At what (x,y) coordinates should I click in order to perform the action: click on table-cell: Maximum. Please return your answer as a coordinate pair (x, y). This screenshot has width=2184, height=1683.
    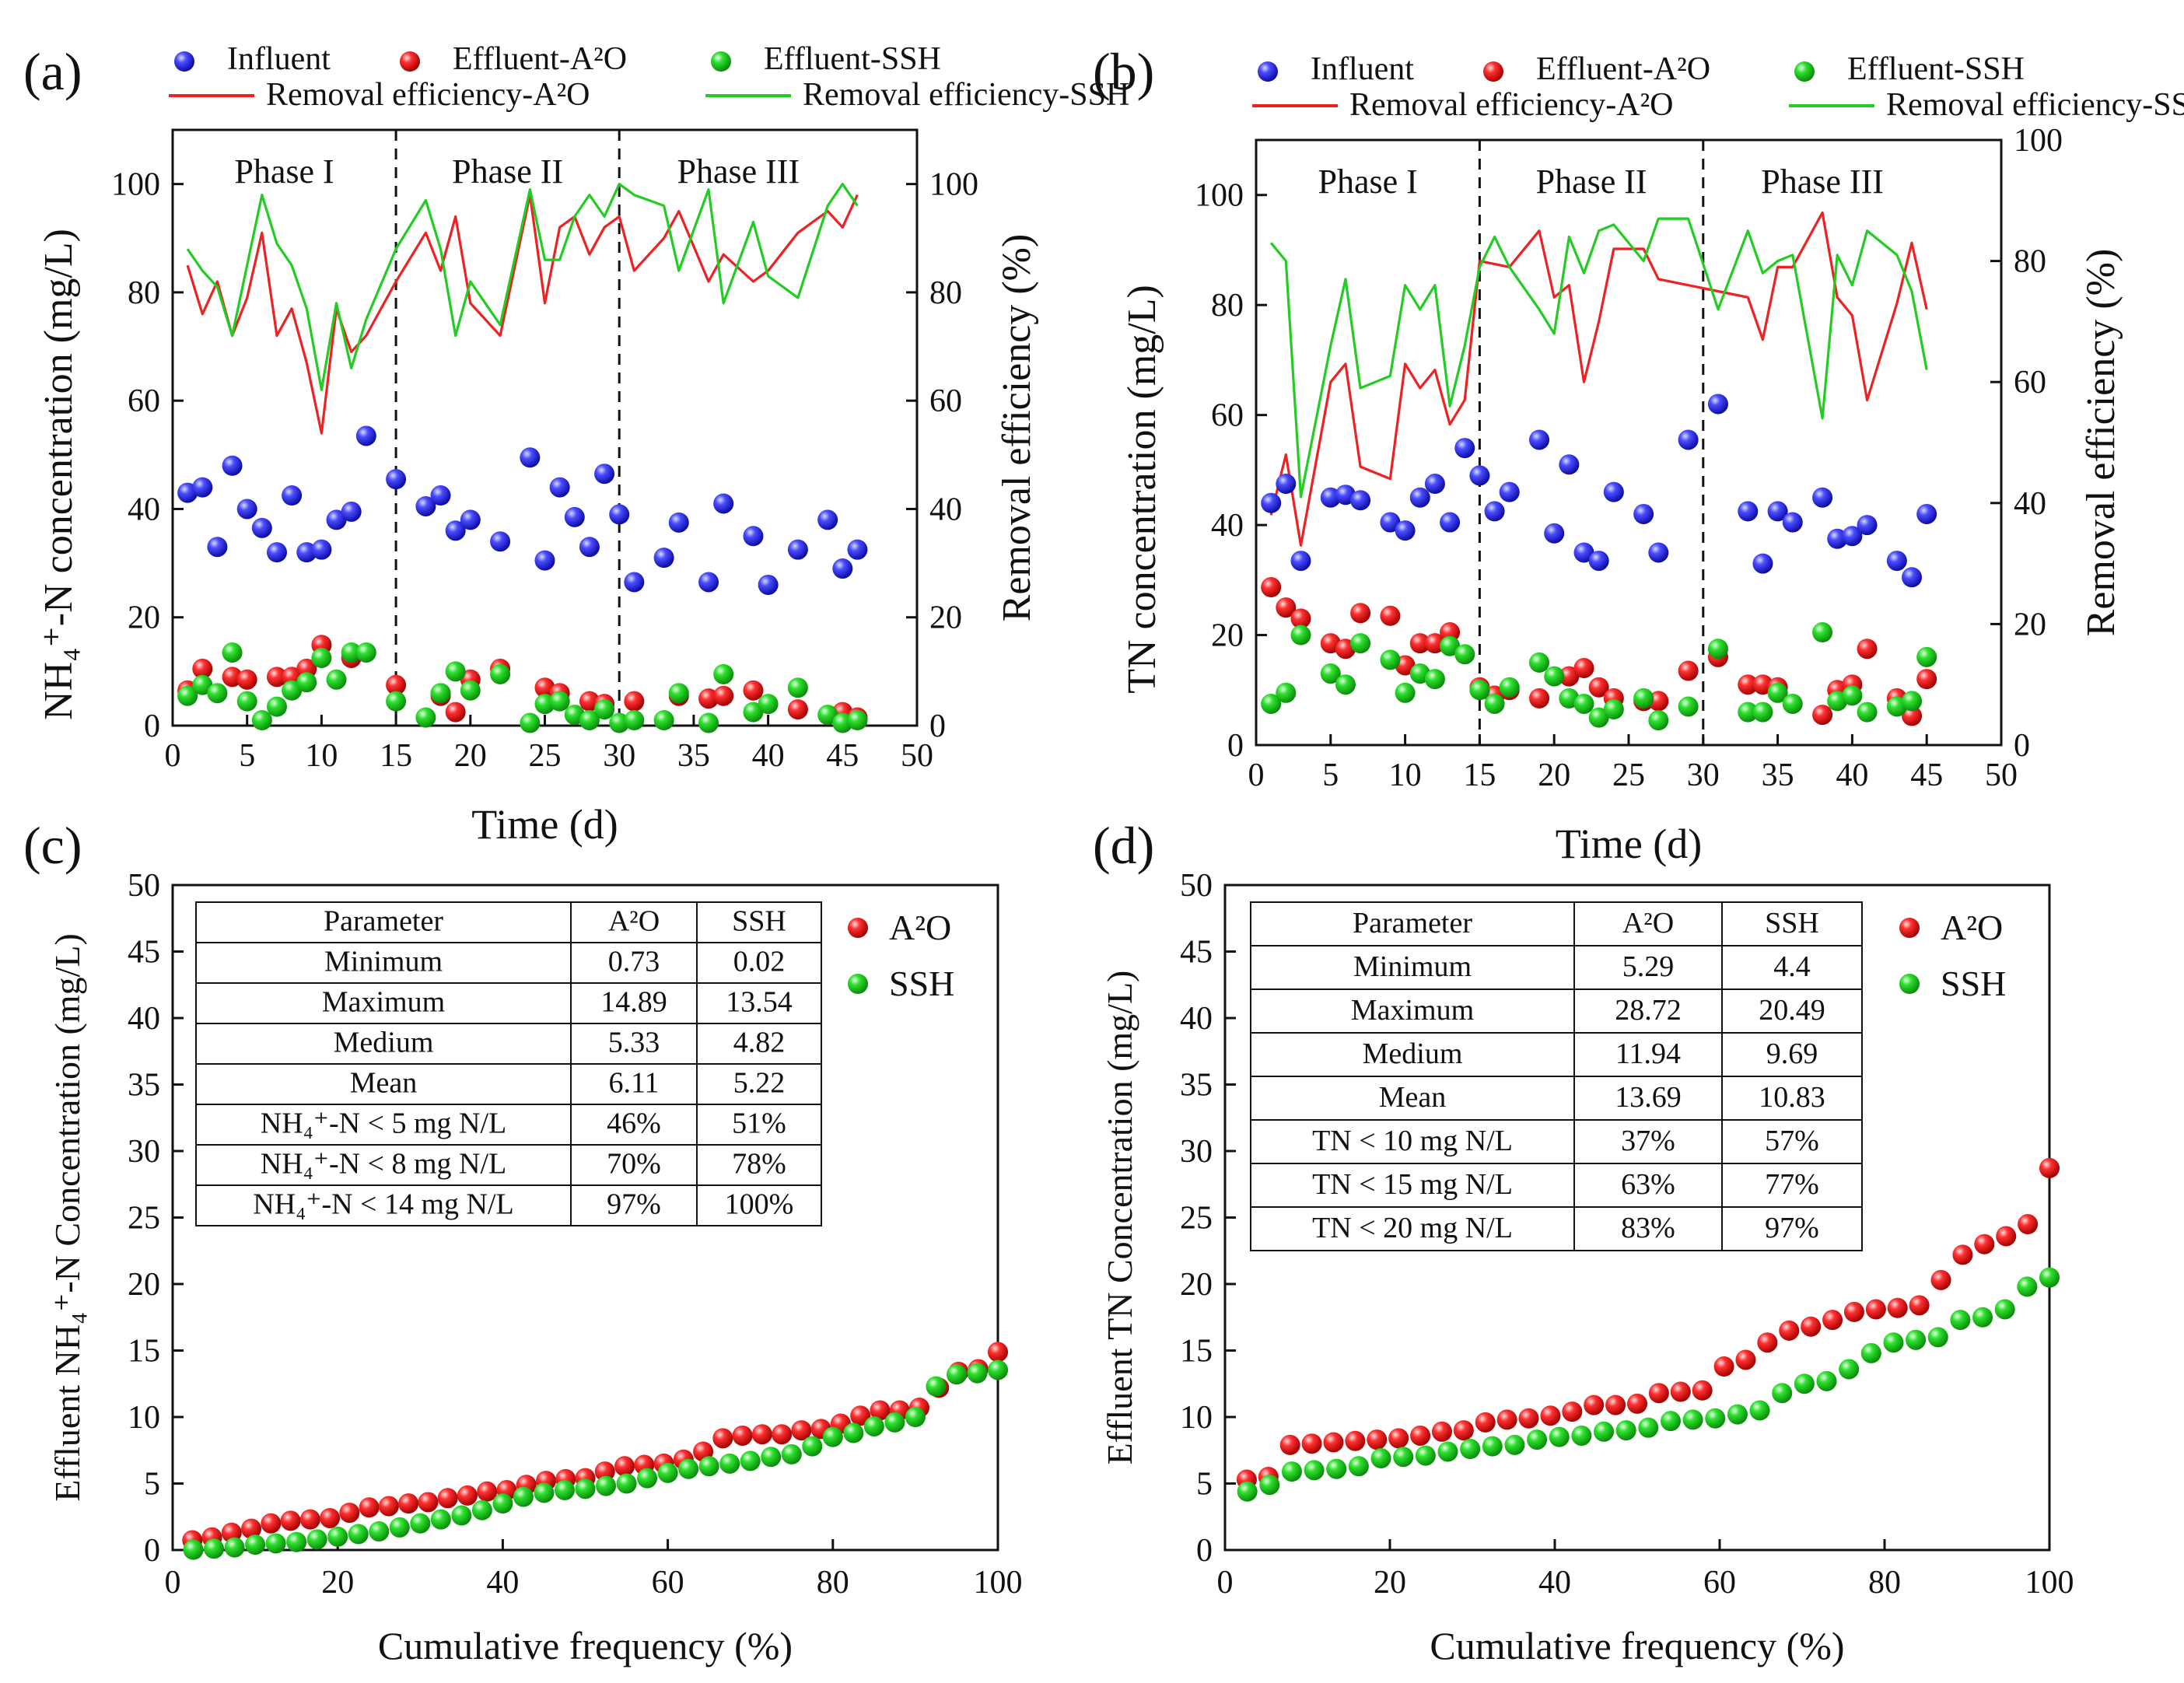
    Looking at the image, I should click on (1412, 1010).